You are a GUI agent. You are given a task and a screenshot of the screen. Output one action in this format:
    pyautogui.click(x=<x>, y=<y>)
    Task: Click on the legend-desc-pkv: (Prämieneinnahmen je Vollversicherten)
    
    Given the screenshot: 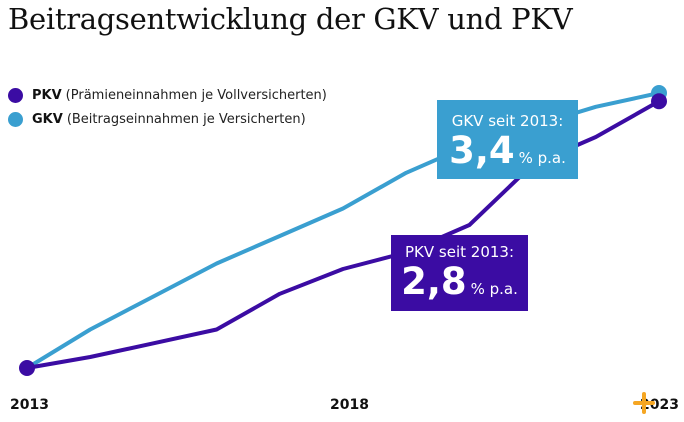 What is the action you would take?
    pyautogui.click(x=196, y=95)
    